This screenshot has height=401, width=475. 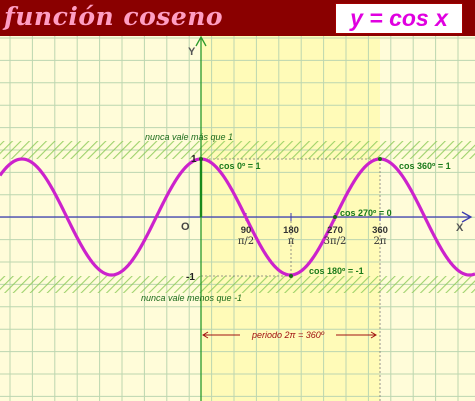 I want to click on header-bar: función coseno y = cos x, so click(x=237, y=18).